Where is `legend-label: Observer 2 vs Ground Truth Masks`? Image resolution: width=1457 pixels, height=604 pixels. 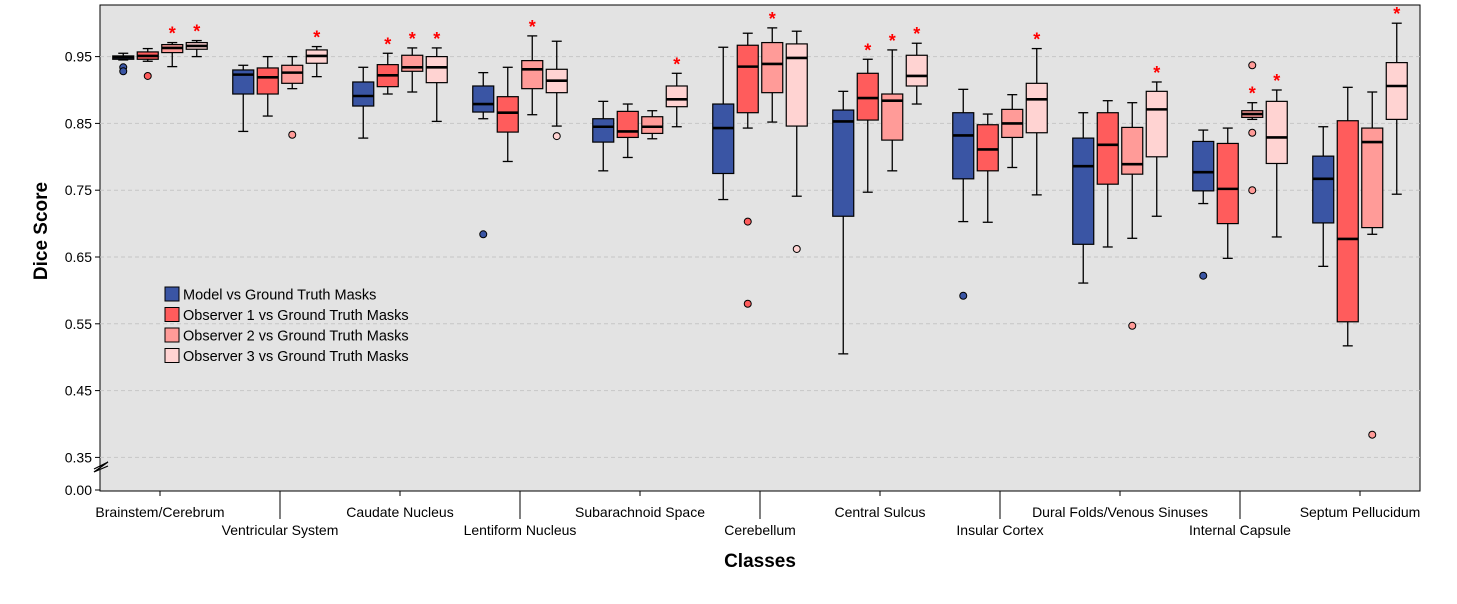 legend-label: Observer 2 vs Ground Truth Masks is located at coordinates (296, 337).